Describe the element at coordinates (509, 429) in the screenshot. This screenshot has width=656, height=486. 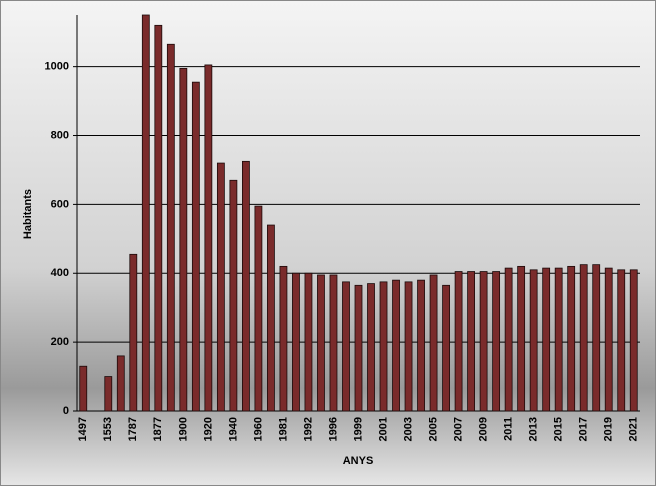
I see `x-tick-label: 2011` at that location.